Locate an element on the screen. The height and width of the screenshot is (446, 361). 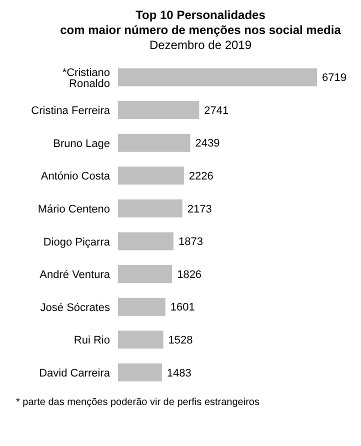
data-label: 1528 is located at coordinates (180, 340).